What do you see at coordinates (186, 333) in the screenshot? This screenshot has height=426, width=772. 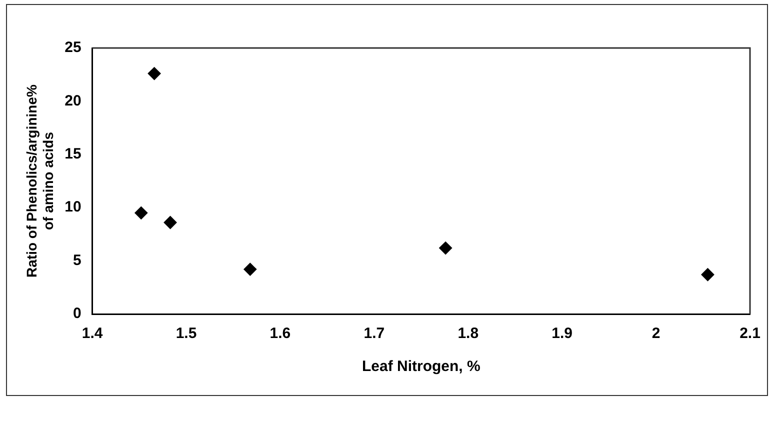 I see `x-tick-label: 1.5` at bounding box center [186, 333].